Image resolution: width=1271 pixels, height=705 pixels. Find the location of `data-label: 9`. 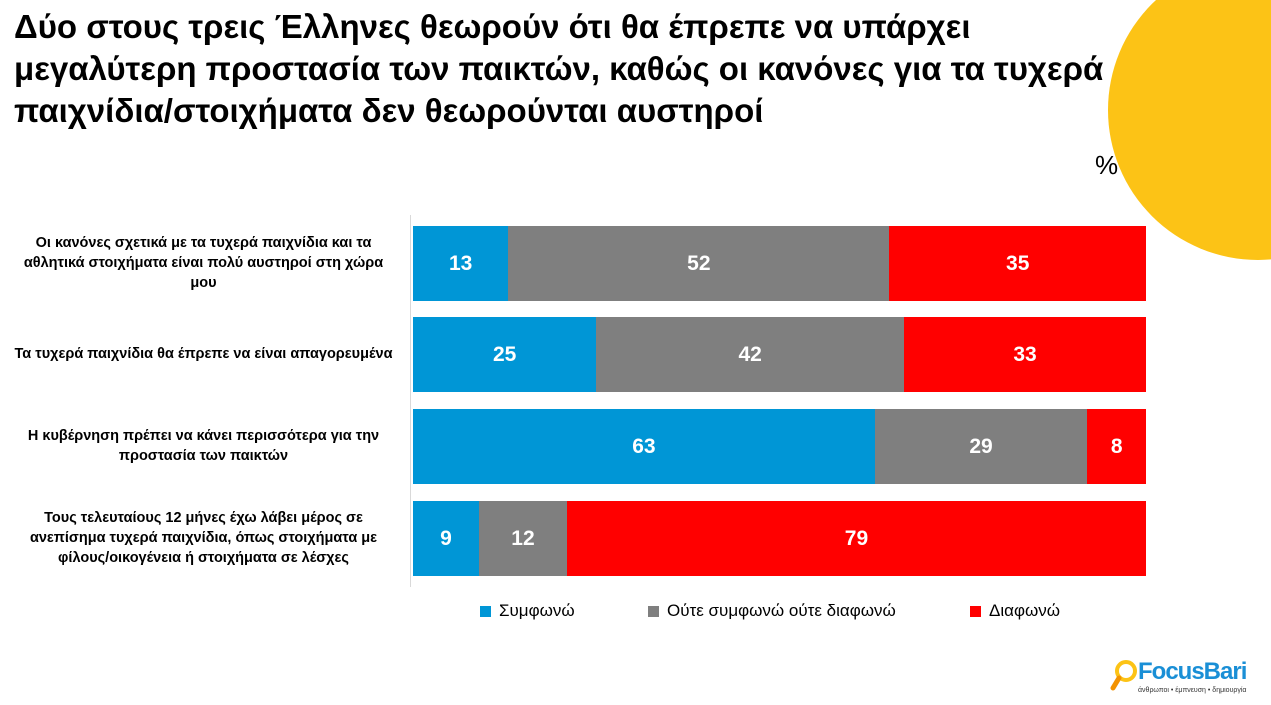

data-label: 9 is located at coordinates (446, 538).